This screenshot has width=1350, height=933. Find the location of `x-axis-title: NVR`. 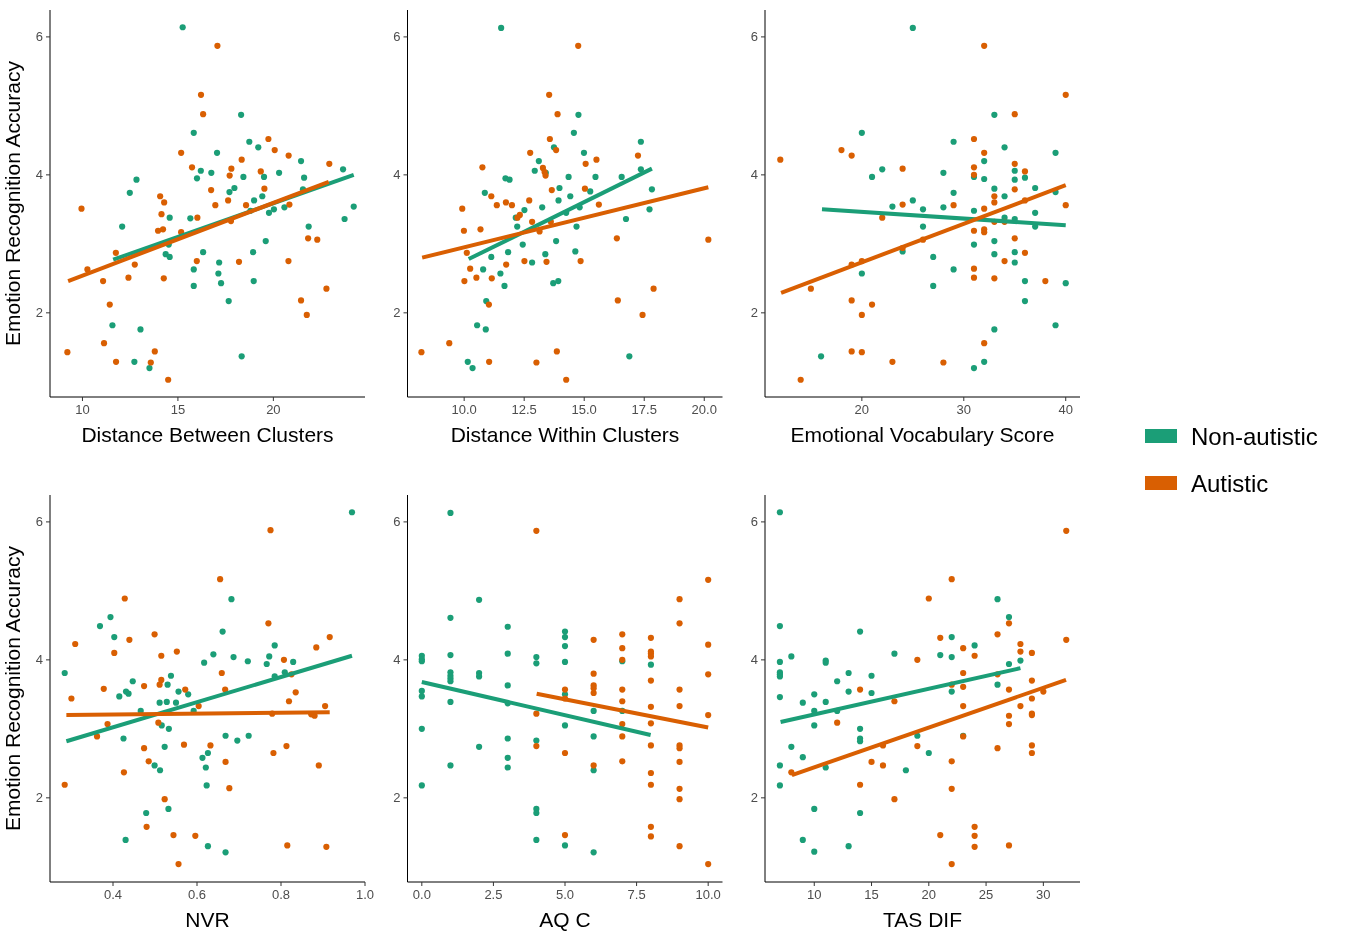

x-axis-title: NVR is located at coordinates (207, 919).